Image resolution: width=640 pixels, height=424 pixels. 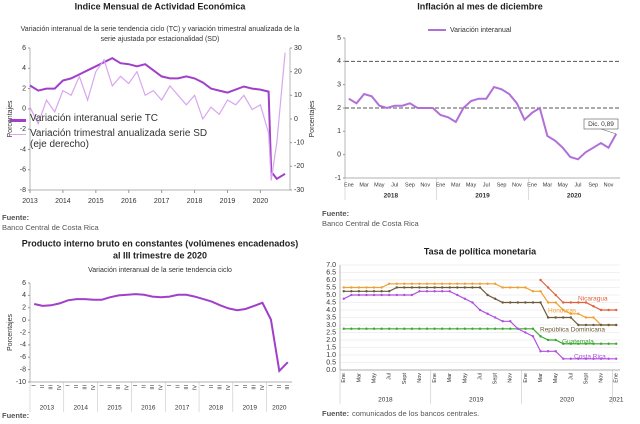 What do you see at coordinates (111, 387) in the screenshot?
I see `x-tick-label: II` at bounding box center [111, 387].